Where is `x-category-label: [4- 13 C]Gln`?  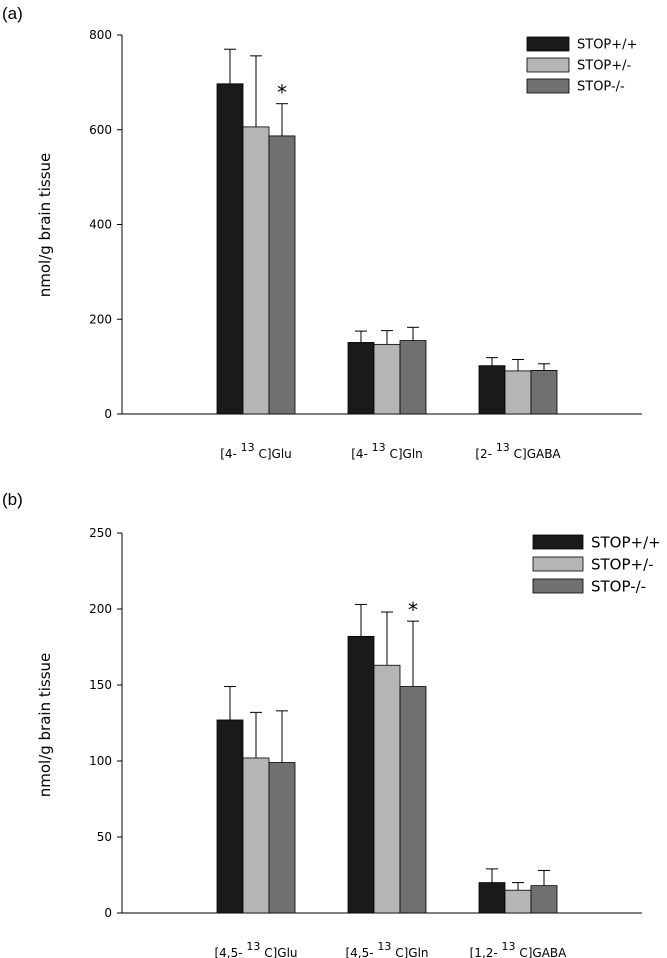
x-category-label: [4- 13 C]Gln is located at coordinates (387, 451).